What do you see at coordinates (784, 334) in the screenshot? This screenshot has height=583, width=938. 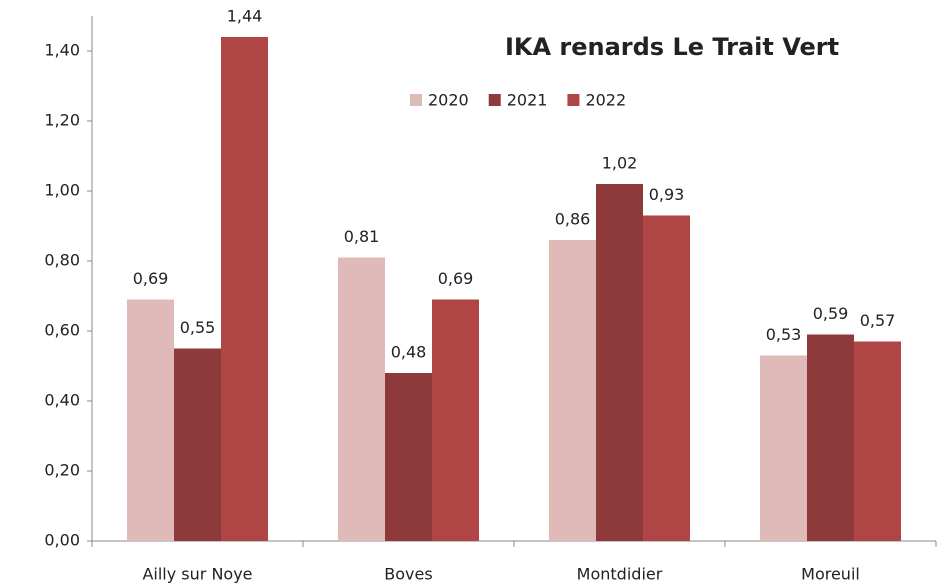 I see `value-label: 0,53` at bounding box center [784, 334].